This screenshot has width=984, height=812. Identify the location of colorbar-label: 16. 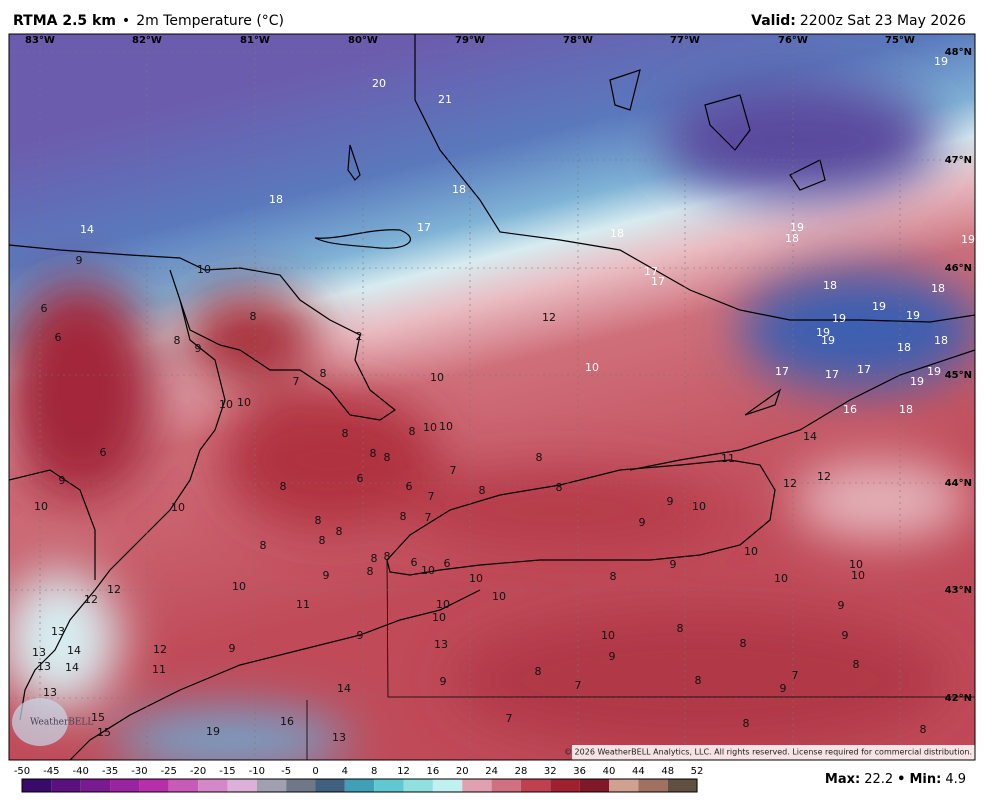
(433, 771).